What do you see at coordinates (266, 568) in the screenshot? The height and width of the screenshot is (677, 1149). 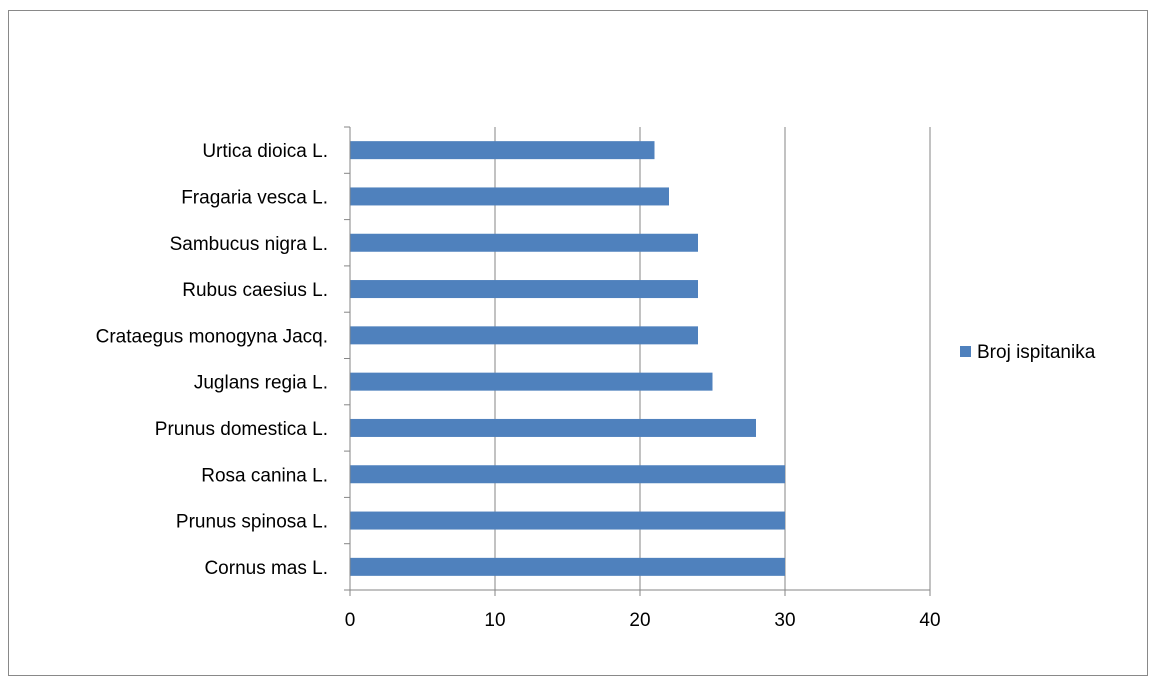 I see `category-label-1: Cornus mas L.` at bounding box center [266, 568].